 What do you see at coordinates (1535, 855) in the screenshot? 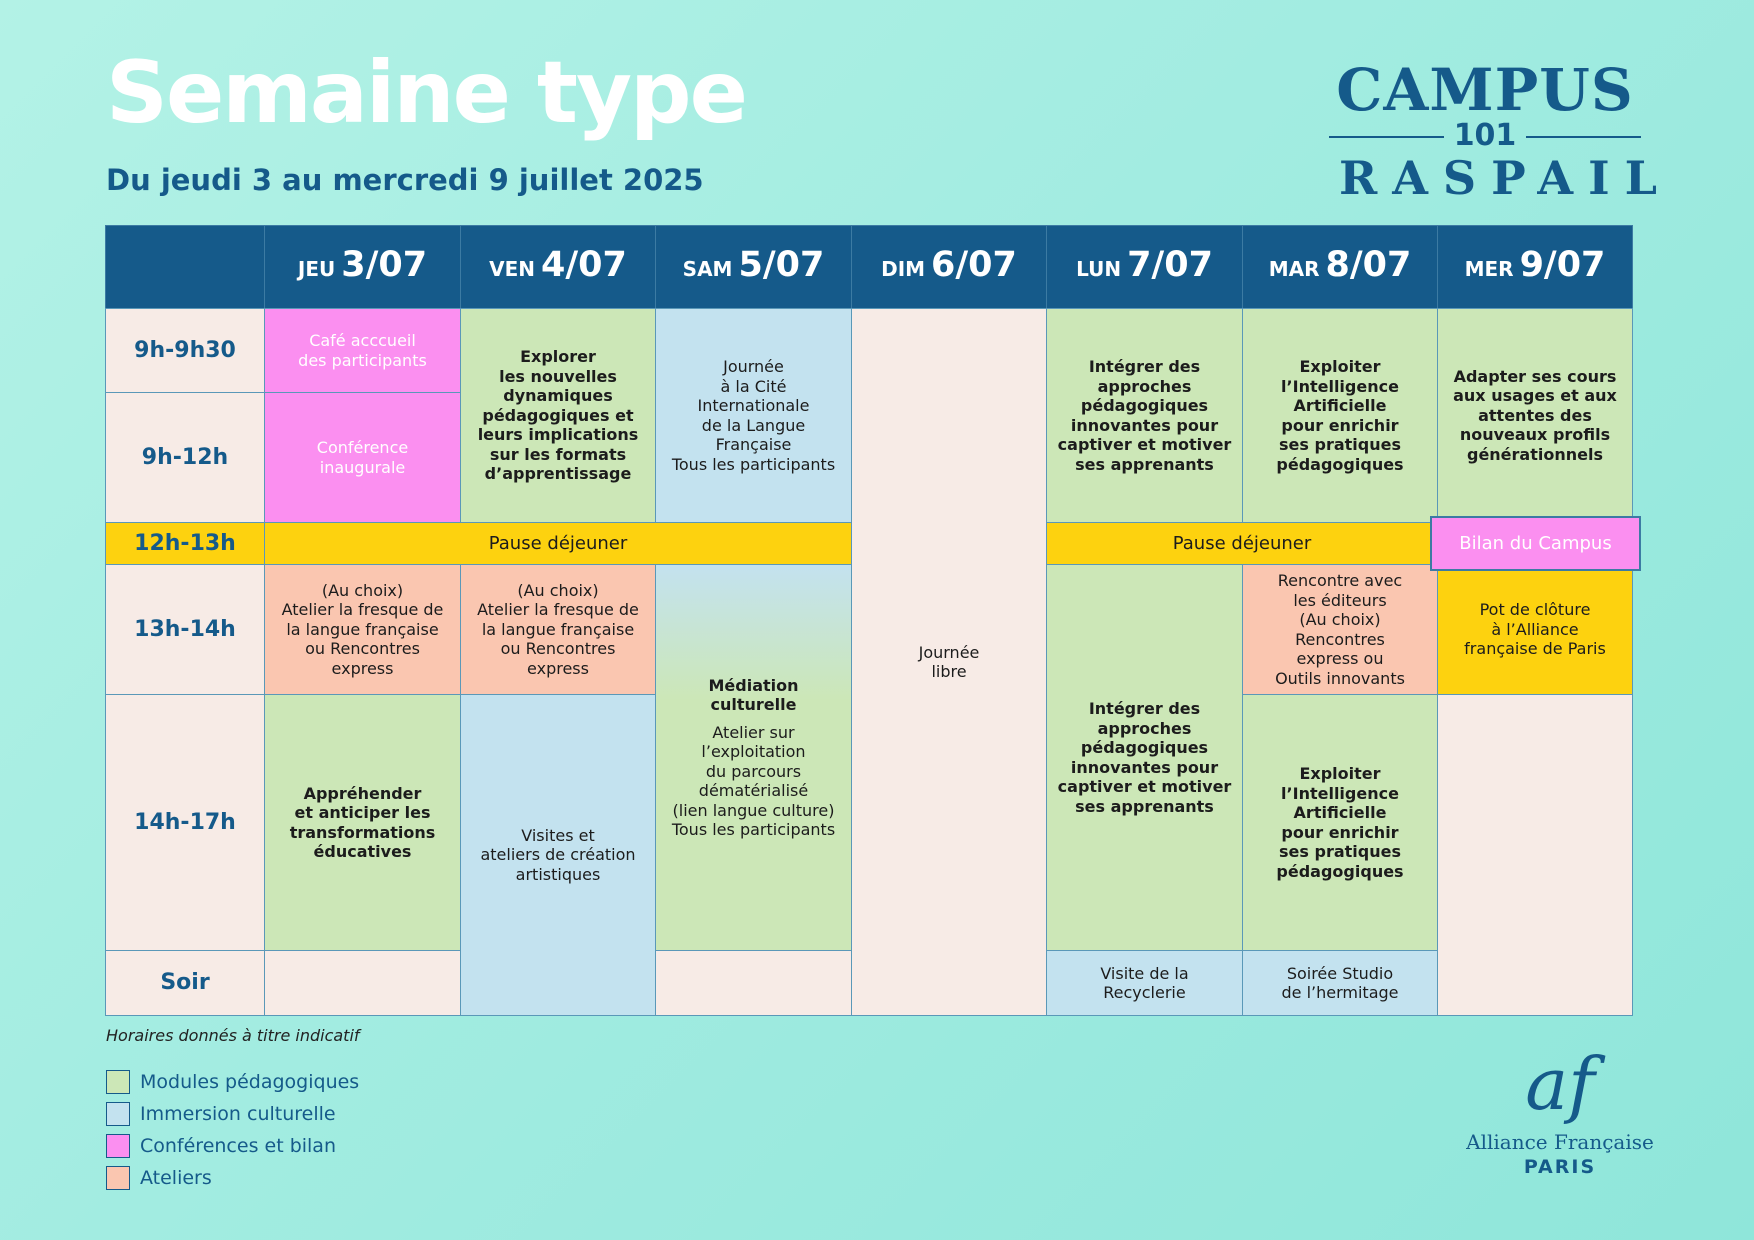
I see `mer-afternoon-empty` at bounding box center [1535, 855].